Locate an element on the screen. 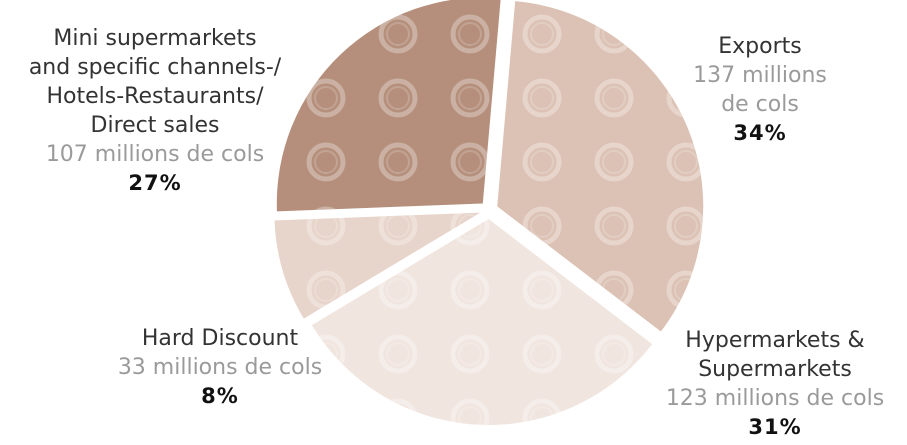 The image size is (907, 445). label-exports-name: Exports is located at coordinates (760, 46).